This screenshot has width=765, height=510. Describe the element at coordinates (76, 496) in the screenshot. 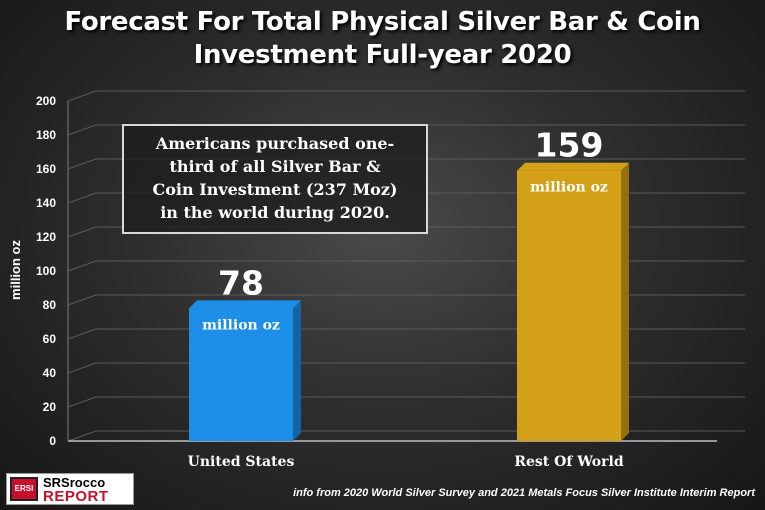

I see `logo-text-bottom: REPORT` at that location.